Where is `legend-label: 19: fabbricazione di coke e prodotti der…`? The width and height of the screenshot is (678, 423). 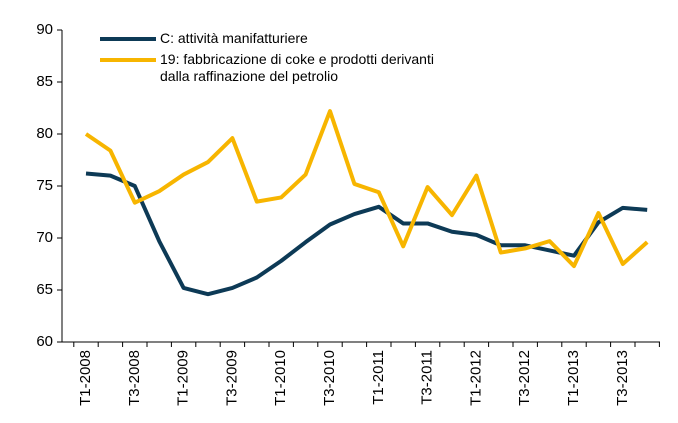
legend-label: 19: fabbricazione di coke e prodotti der… is located at coordinates (297, 67).